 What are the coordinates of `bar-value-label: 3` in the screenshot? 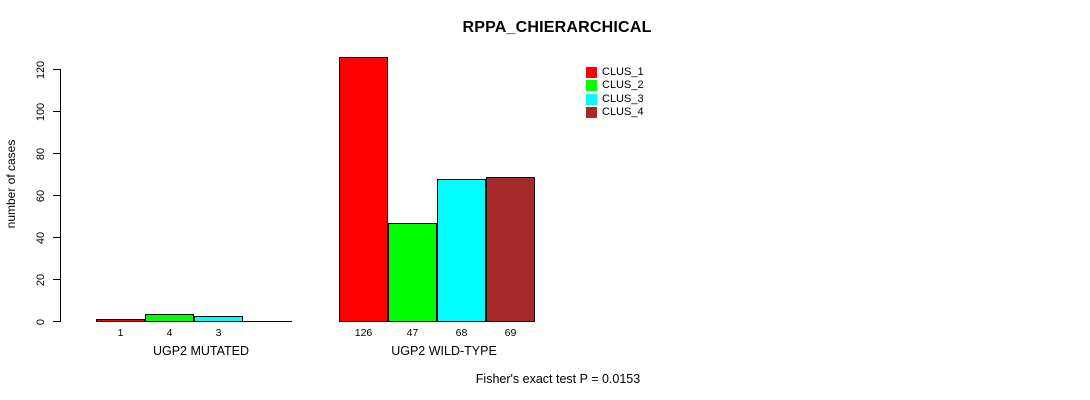 It's located at (218, 333).